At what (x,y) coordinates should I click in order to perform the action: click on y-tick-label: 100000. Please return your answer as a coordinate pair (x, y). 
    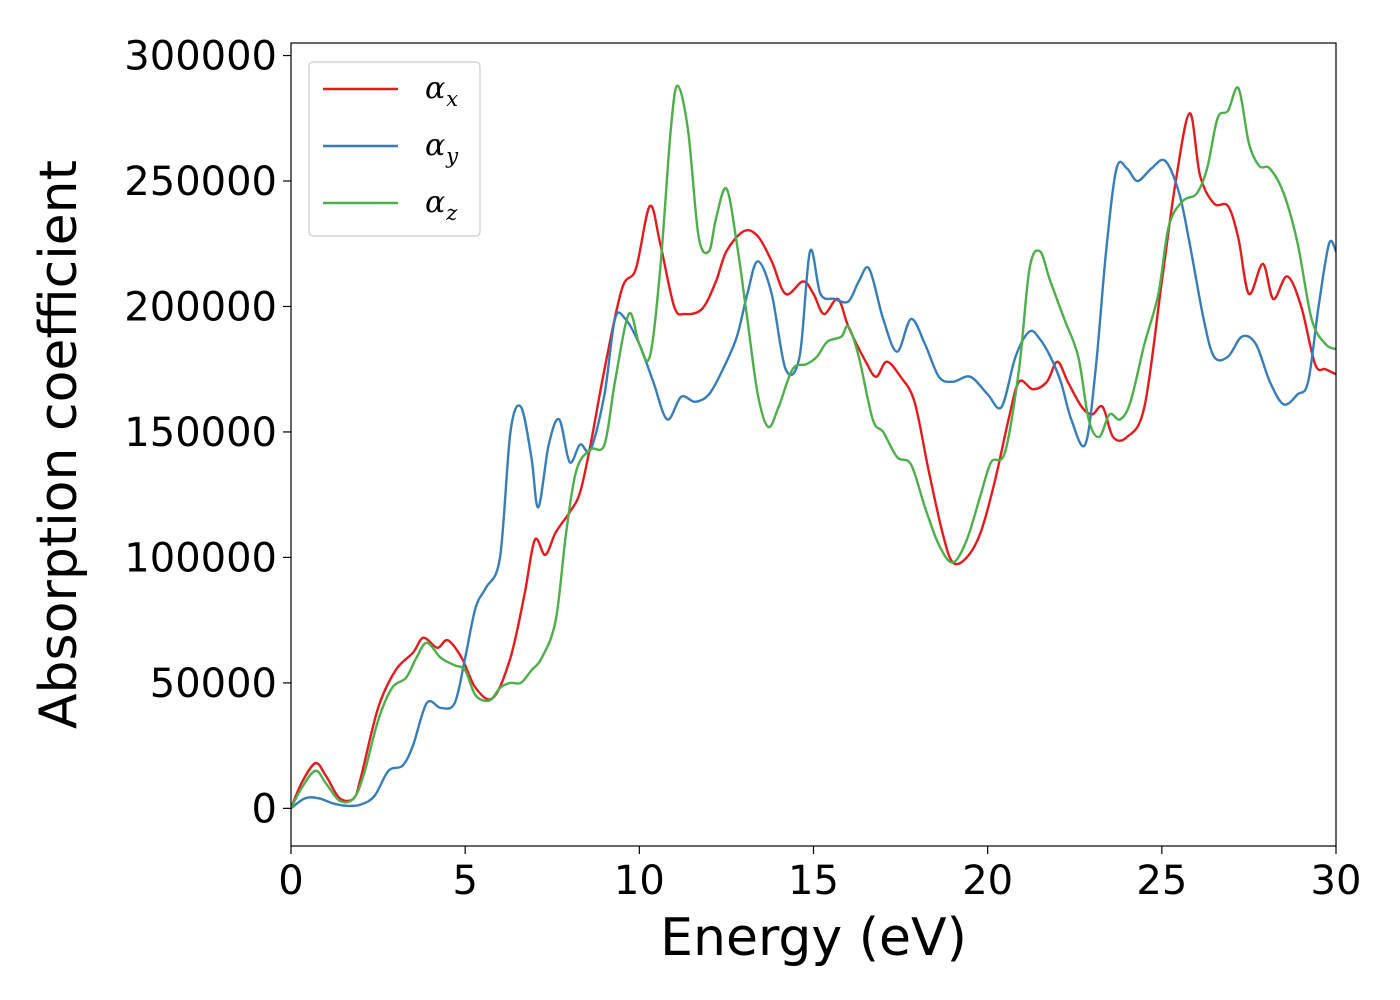
    Looking at the image, I should click on (200, 558).